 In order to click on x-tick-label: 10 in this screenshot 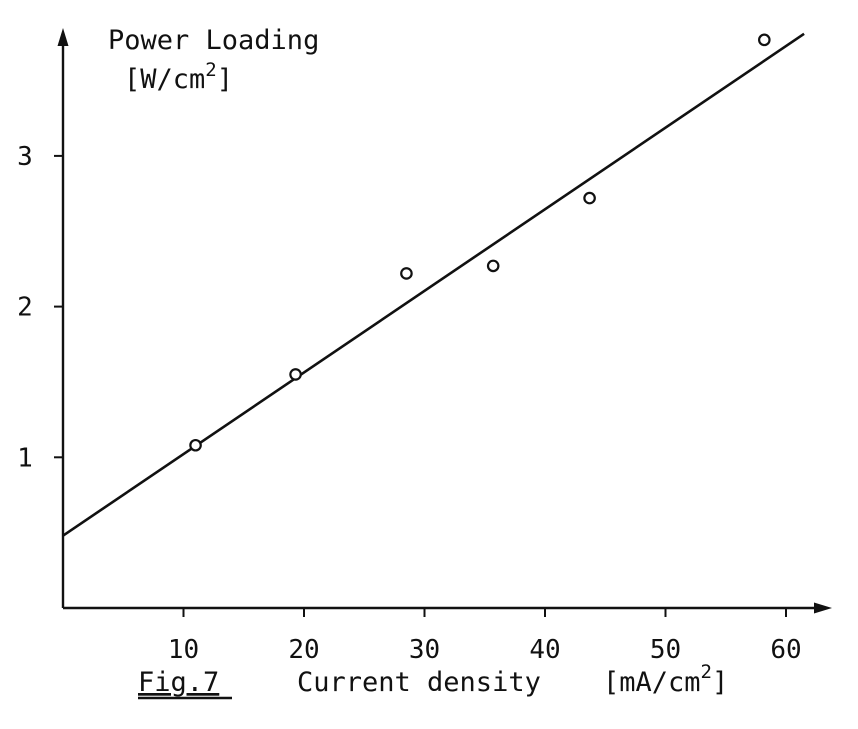, I will do `click(183, 650)`.